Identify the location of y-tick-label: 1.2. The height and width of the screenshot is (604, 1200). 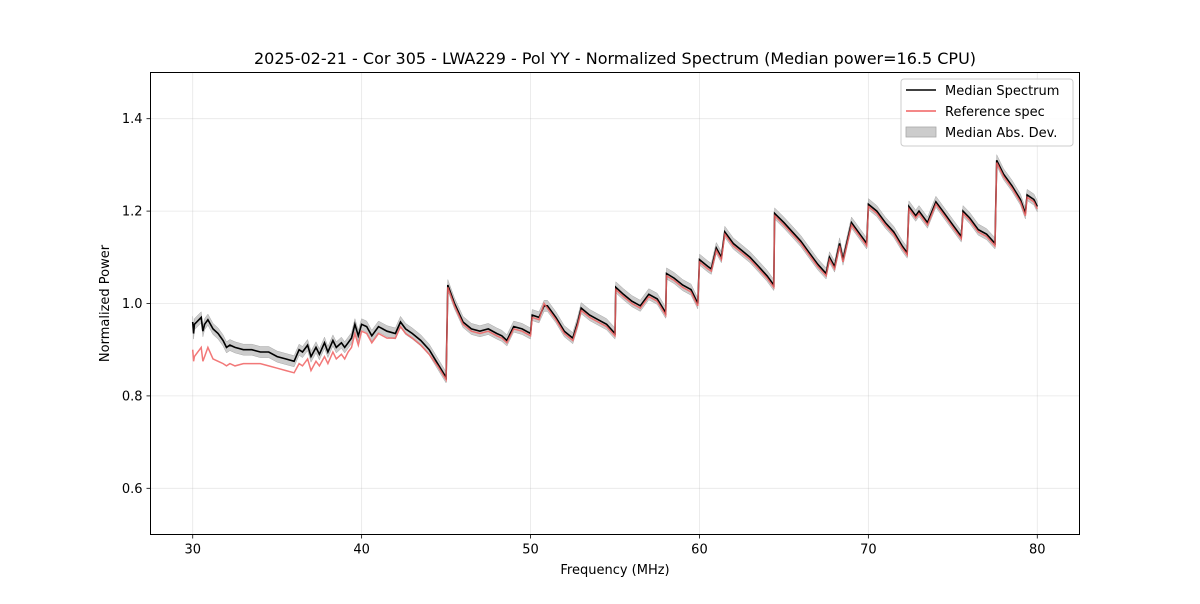
(132, 212).